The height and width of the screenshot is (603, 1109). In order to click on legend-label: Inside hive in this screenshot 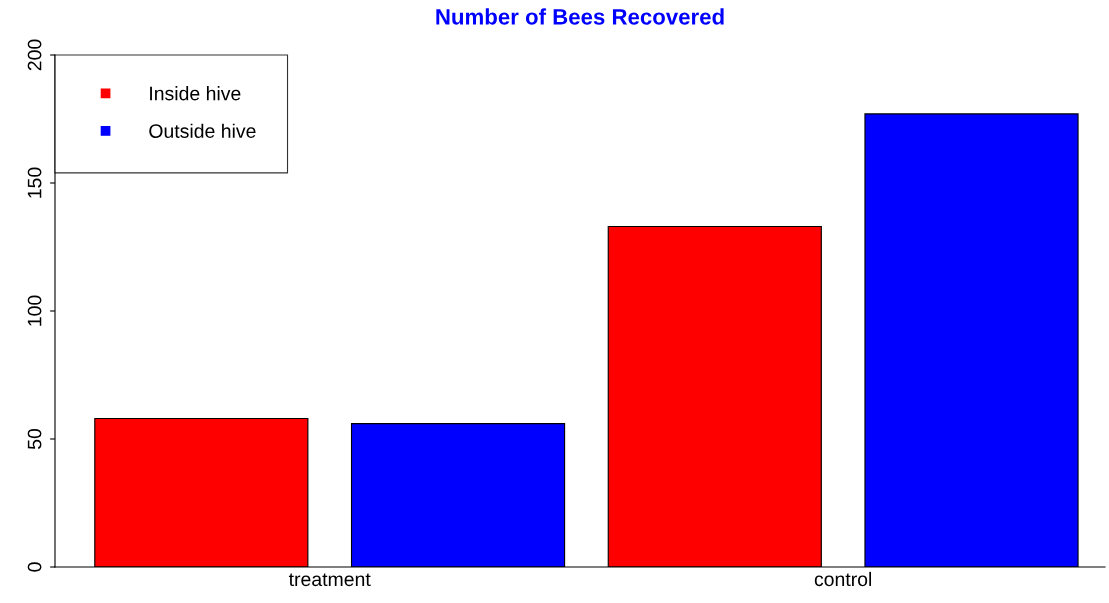, I will do `click(195, 93)`.